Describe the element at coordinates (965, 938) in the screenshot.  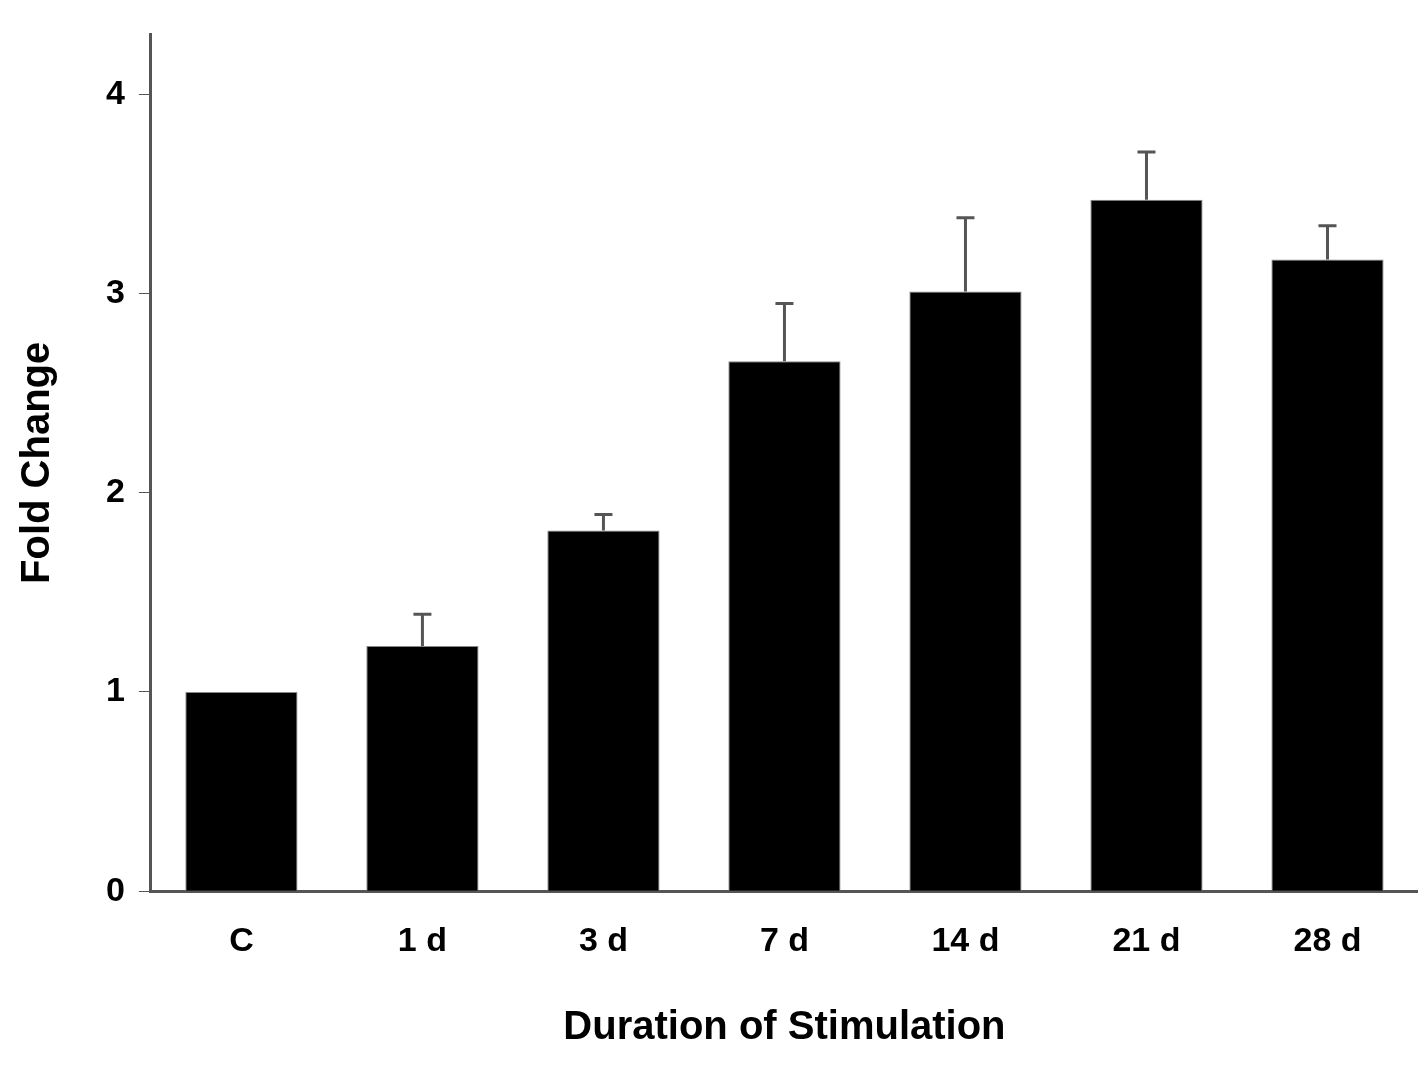
I see `x-tick-label: 14 d` at that location.